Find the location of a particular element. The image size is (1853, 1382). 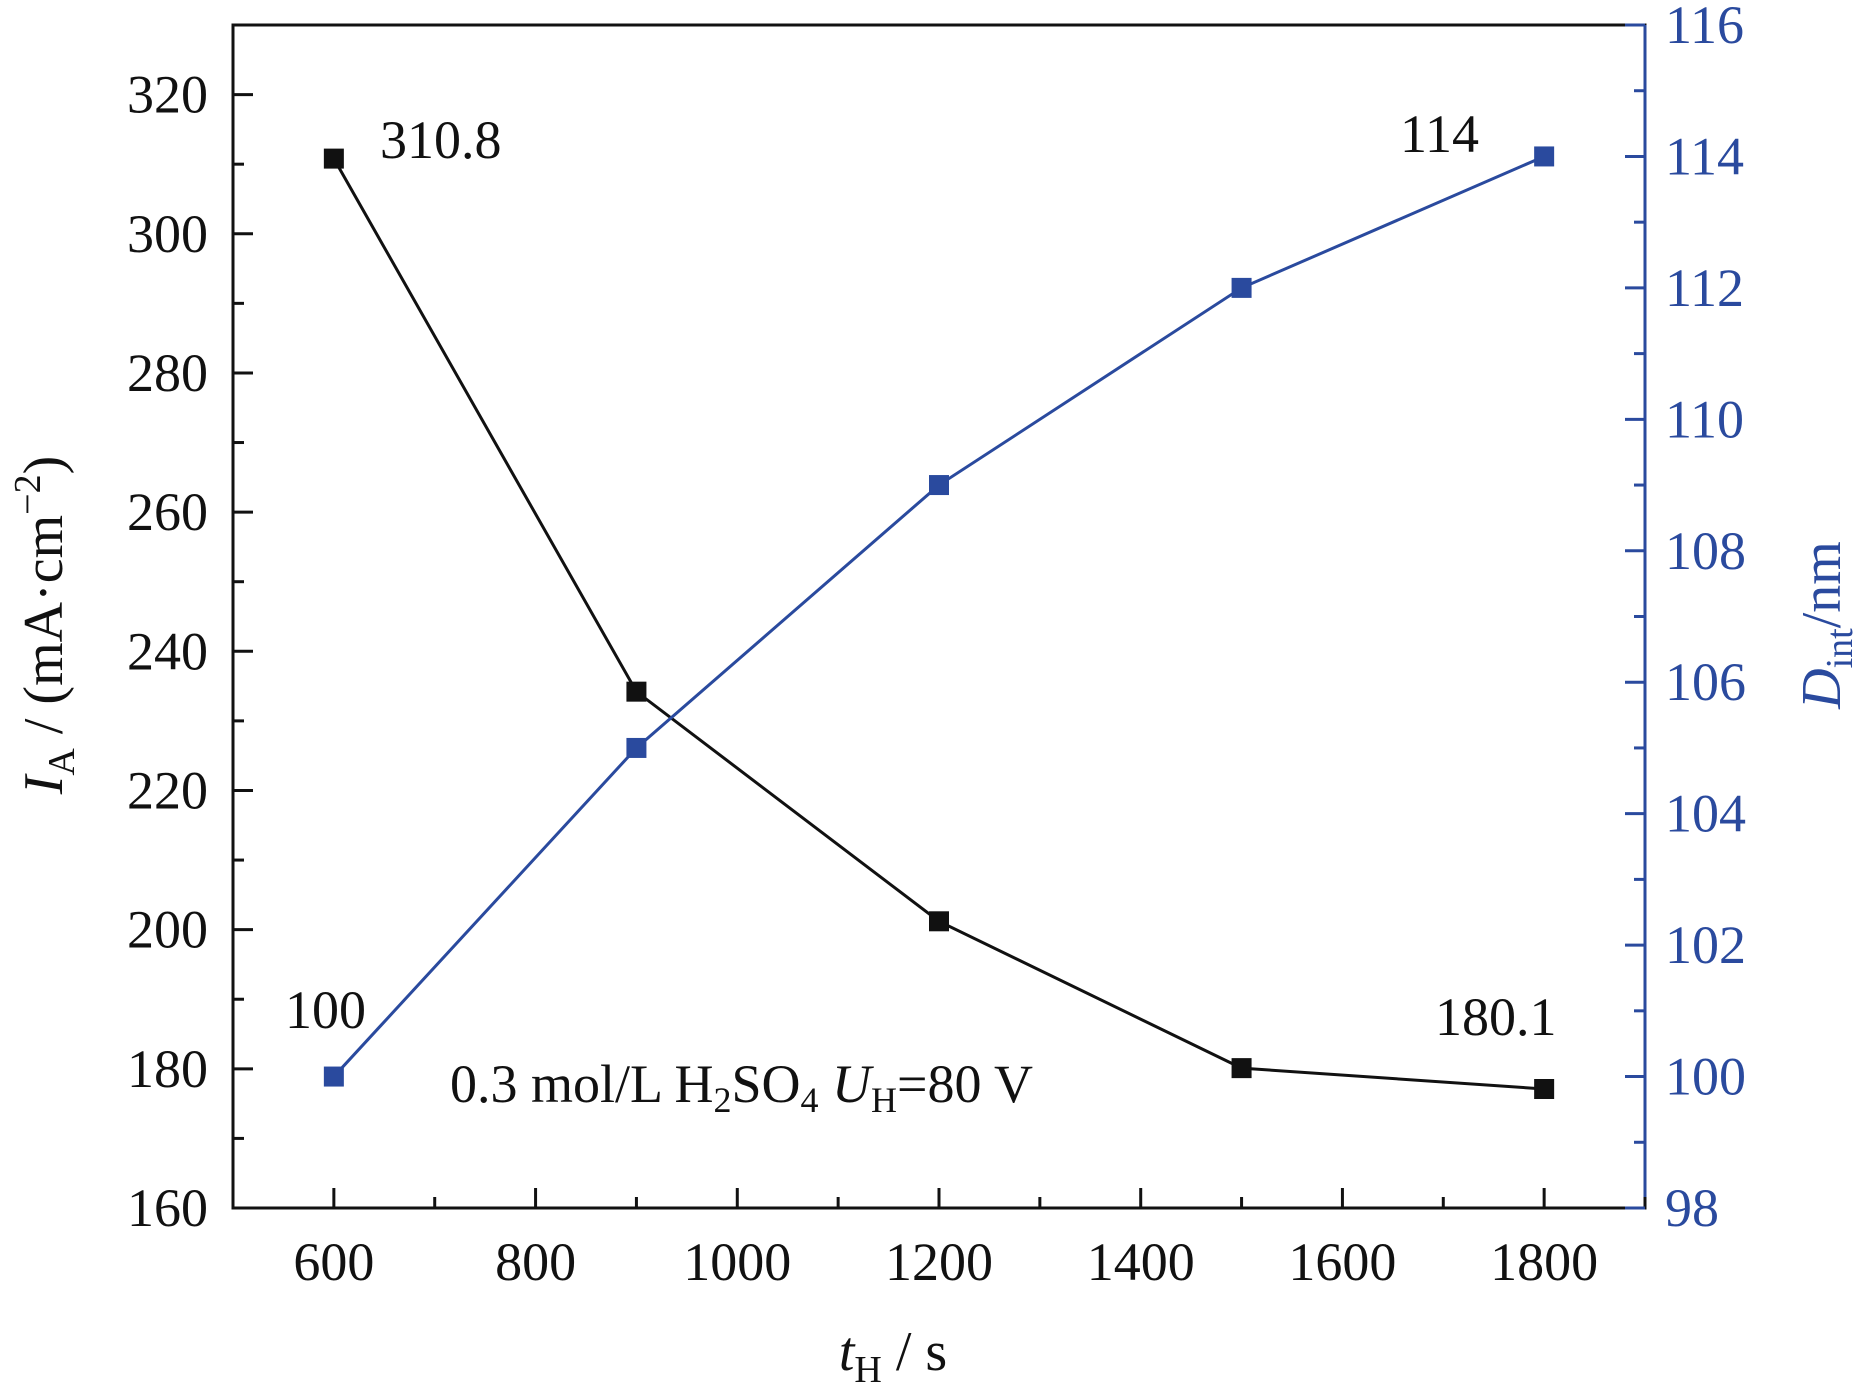

right-y-tick-label: 100 is located at coordinates (1705, 1077).